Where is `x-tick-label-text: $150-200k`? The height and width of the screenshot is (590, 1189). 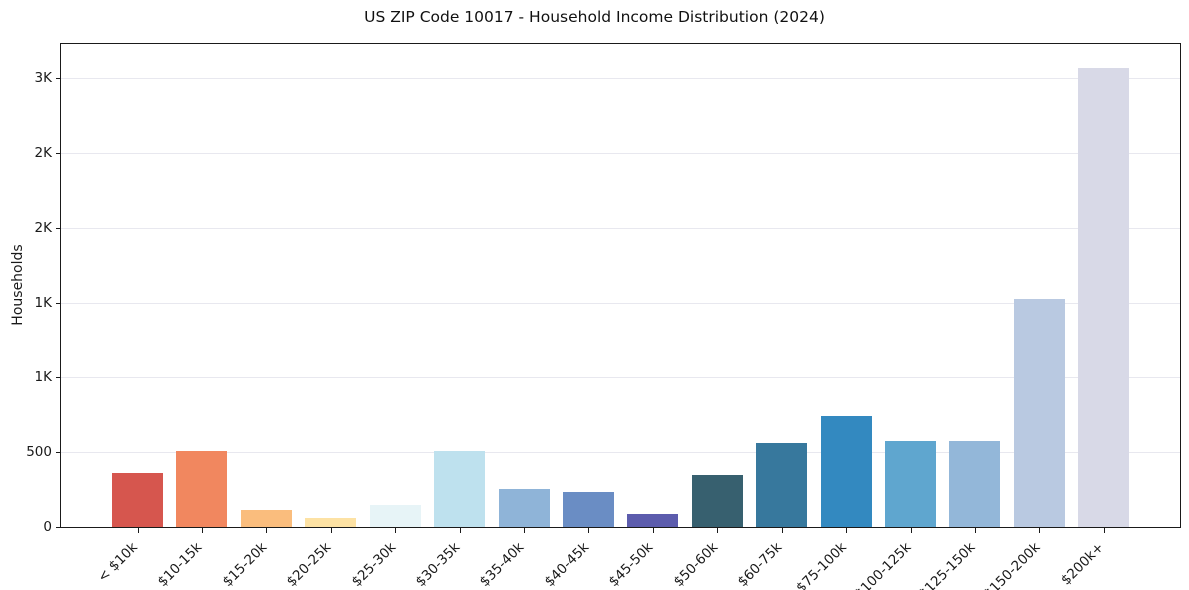
x-tick-label-text: $150-200k is located at coordinates (1012, 564).